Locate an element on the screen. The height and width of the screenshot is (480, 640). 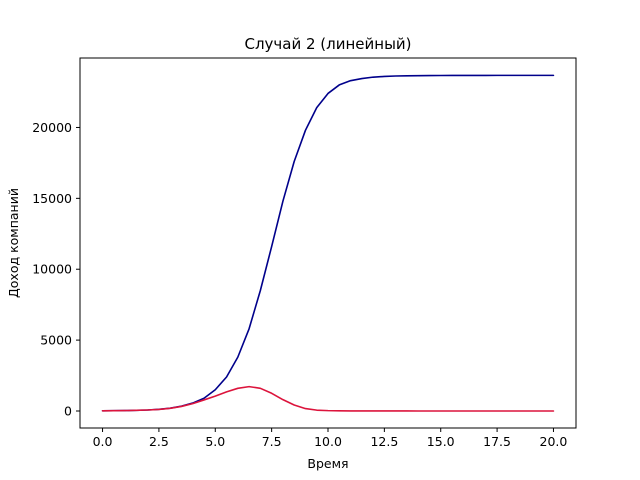
x-tick-label: 0.0 is located at coordinates (103, 441).